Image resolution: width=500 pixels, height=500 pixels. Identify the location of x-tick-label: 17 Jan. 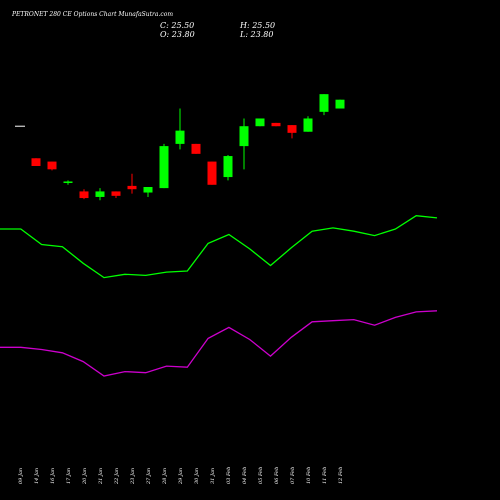
(69, 476).